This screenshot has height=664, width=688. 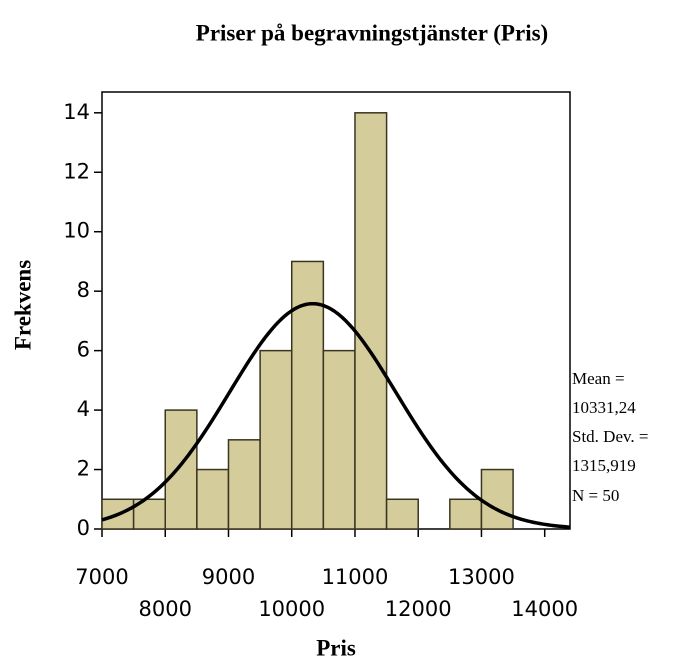 I want to click on x-tick-label: 13000, so click(x=481, y=577).